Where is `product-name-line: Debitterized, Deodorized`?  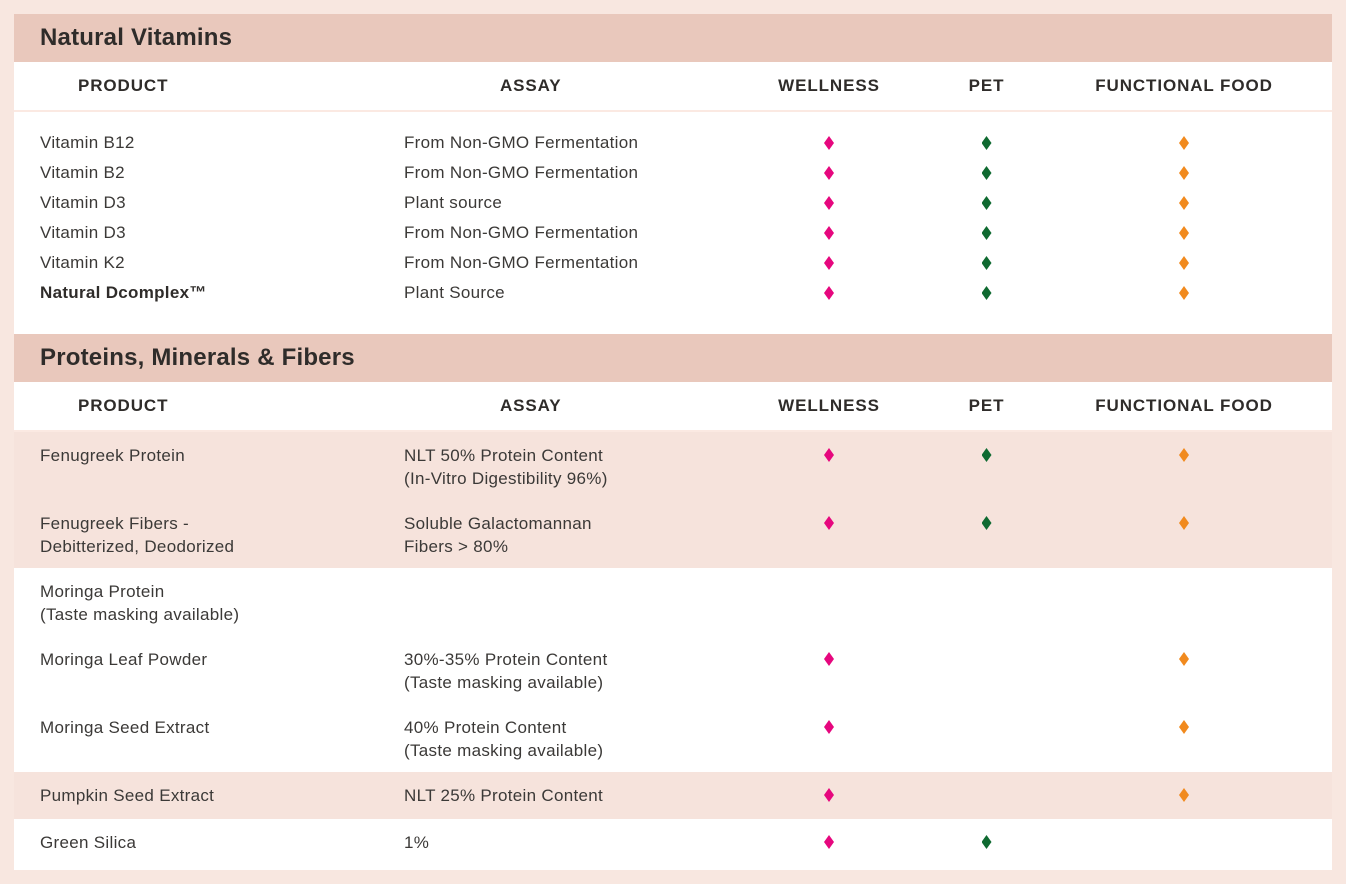 product-name-line: Debitterized, Deodorized is located at coordinates (137, 546).